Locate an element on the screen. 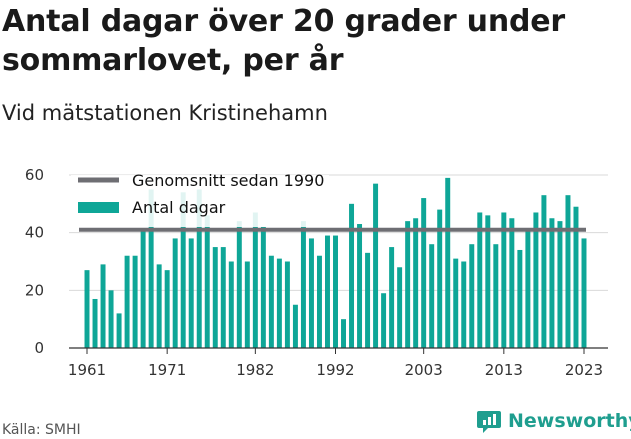  y-tick-label: 20 is located at coordinates (34, 290).